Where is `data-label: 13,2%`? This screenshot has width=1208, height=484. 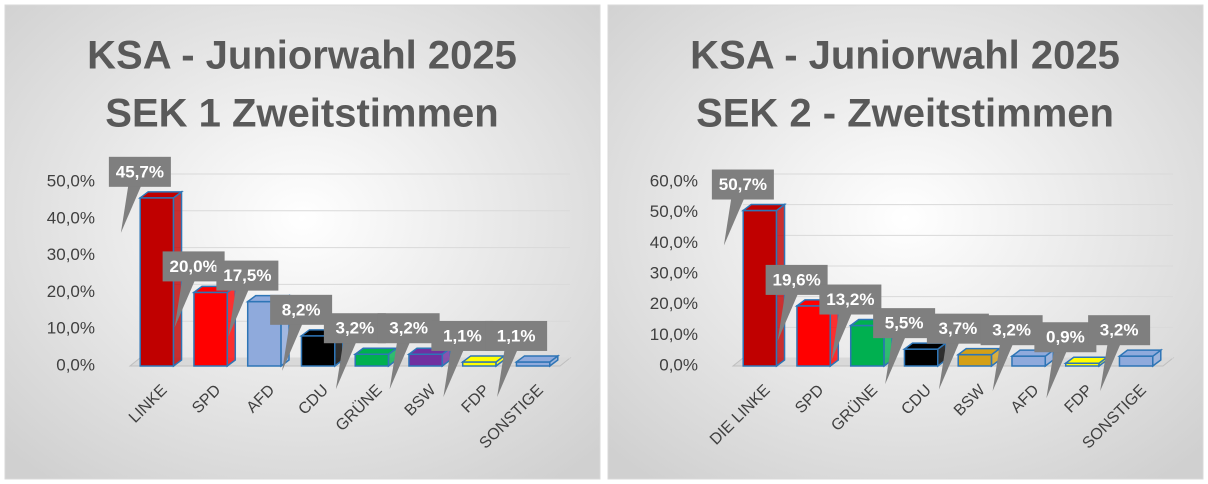
data-label: 13,2% is located at coordinates (850, 299).